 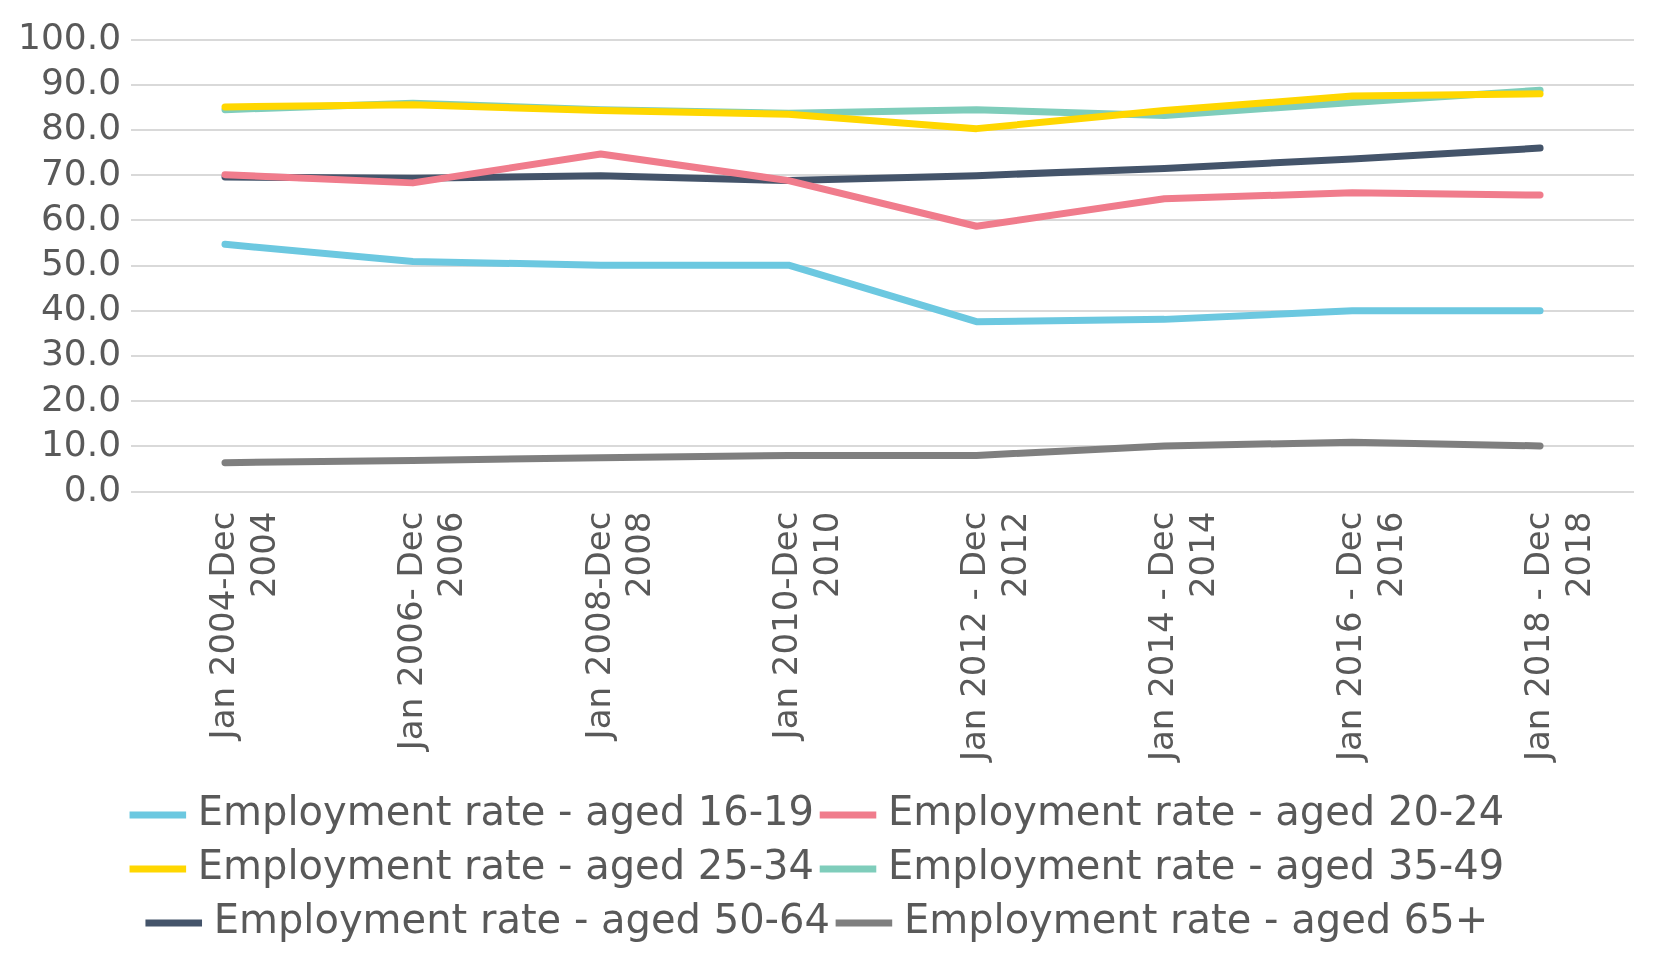 I want to click on legend-label: Employment rate - aged 16-19, so click(x=505, y=811).